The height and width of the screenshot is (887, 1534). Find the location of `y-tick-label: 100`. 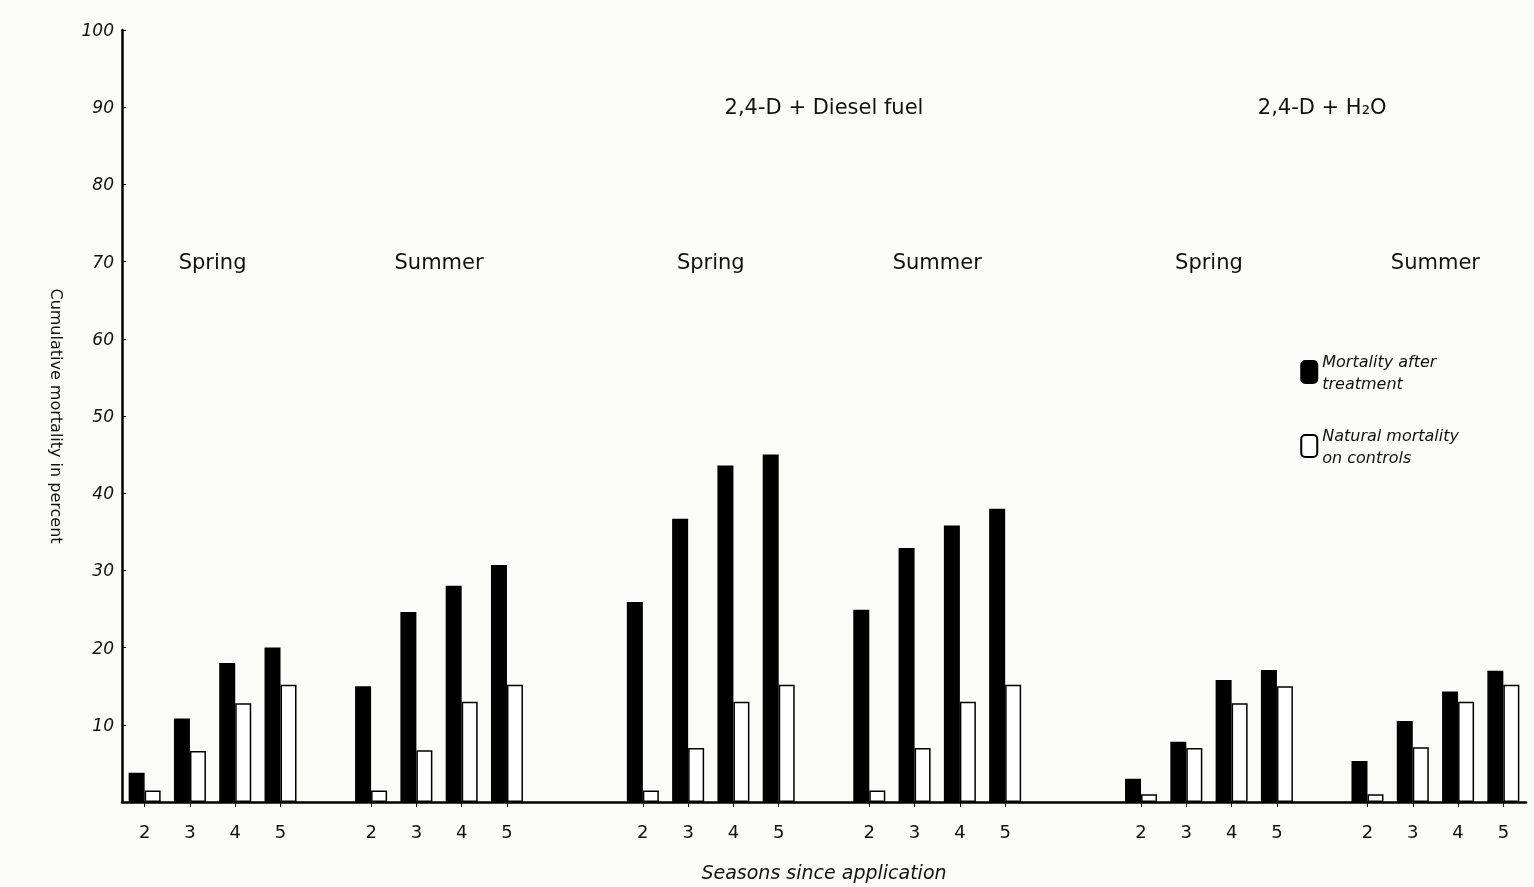

y-tick-label: 100 is located at coordinates (97, 30).